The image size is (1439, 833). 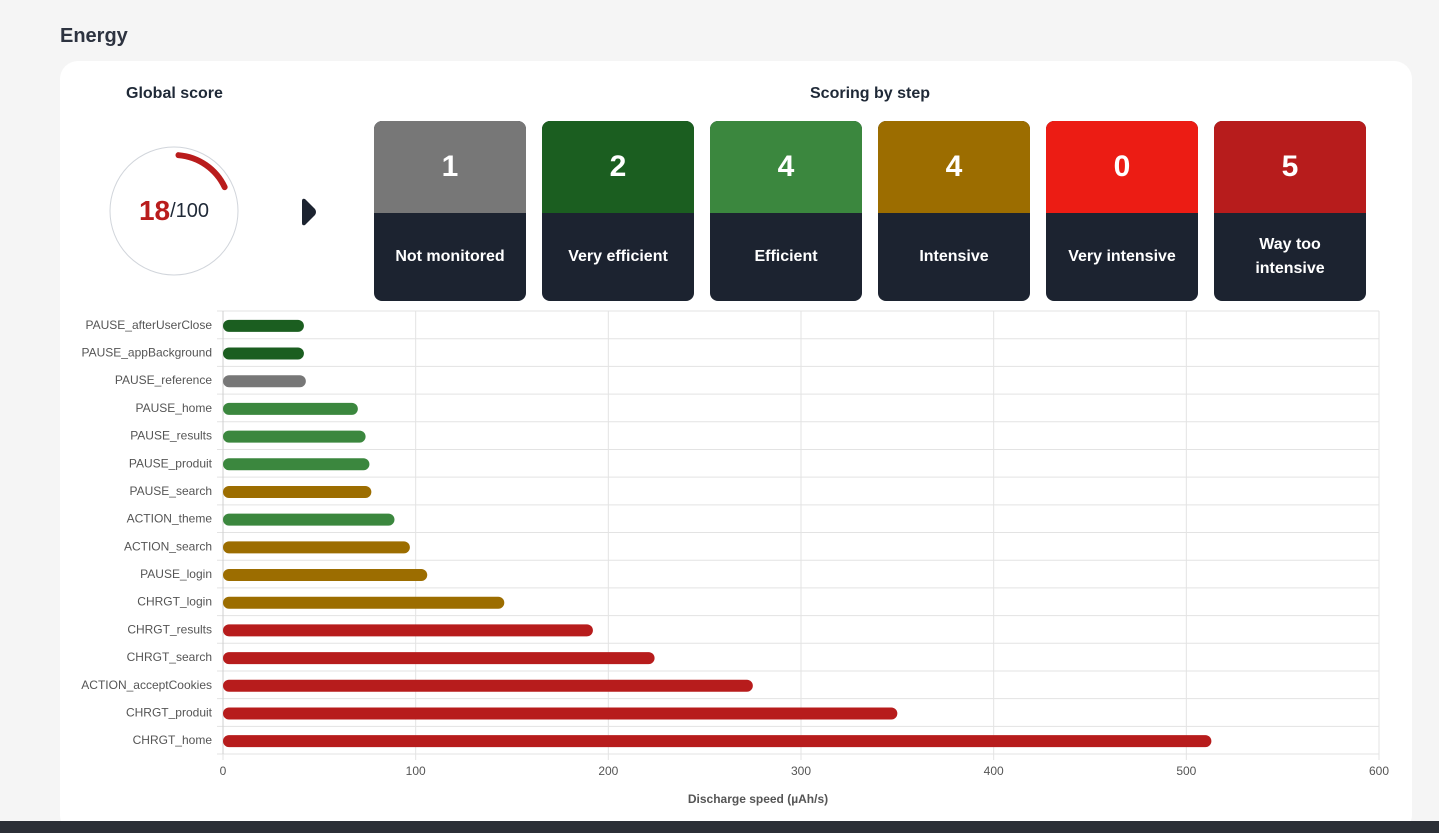 What do you see at coordinates (1122, 256) in the screenshot?
I see `tile-label: Very intensive` at bounding box center [1122, 256].